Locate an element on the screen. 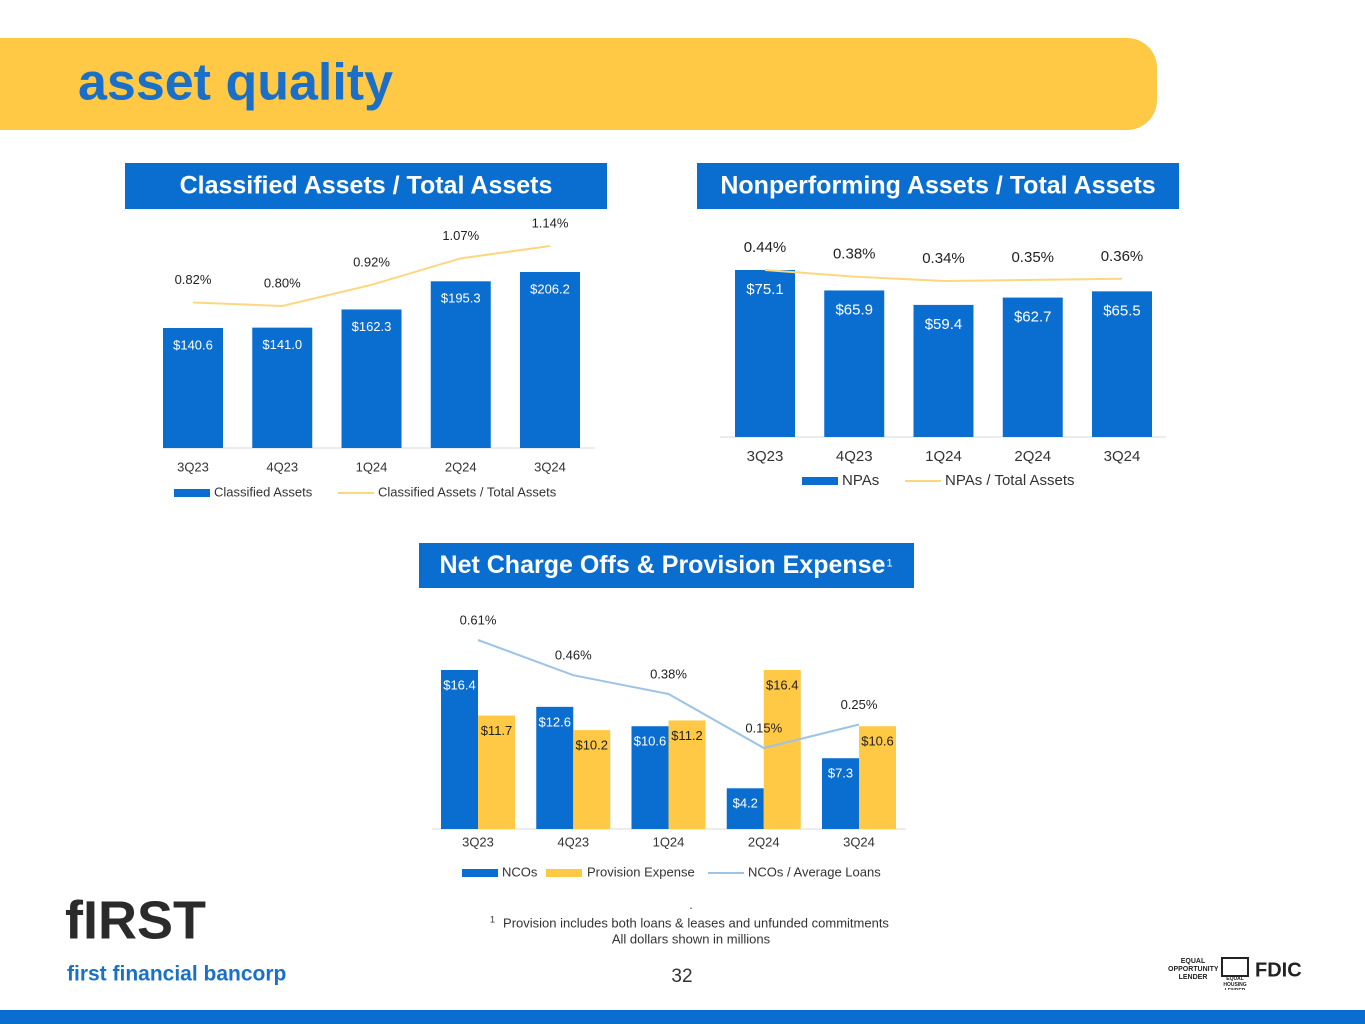 This screenshot has height=1024, width=1365. bar-value-label: $4.2 is located at coordinates (745, 803).